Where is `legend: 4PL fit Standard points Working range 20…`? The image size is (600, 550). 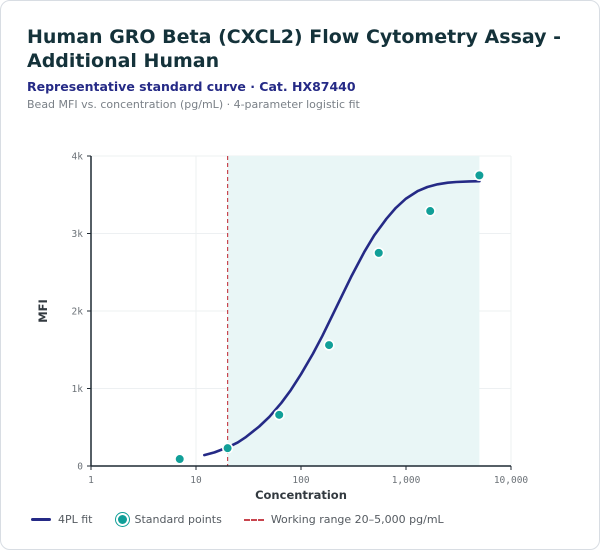
legend: 4PL fit Standard points Working range 20… is located at coordinates (248, 519).